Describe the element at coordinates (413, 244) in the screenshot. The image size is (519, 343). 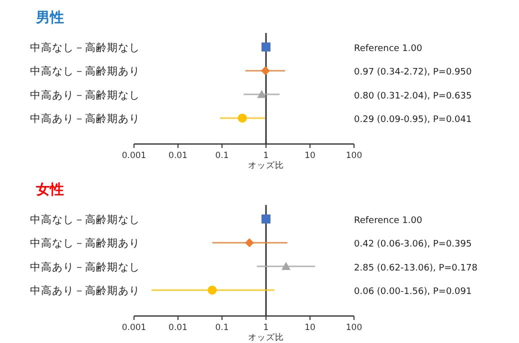
I see `annotation: 0.42 (0.06-3.06), P=0.395` at that location.